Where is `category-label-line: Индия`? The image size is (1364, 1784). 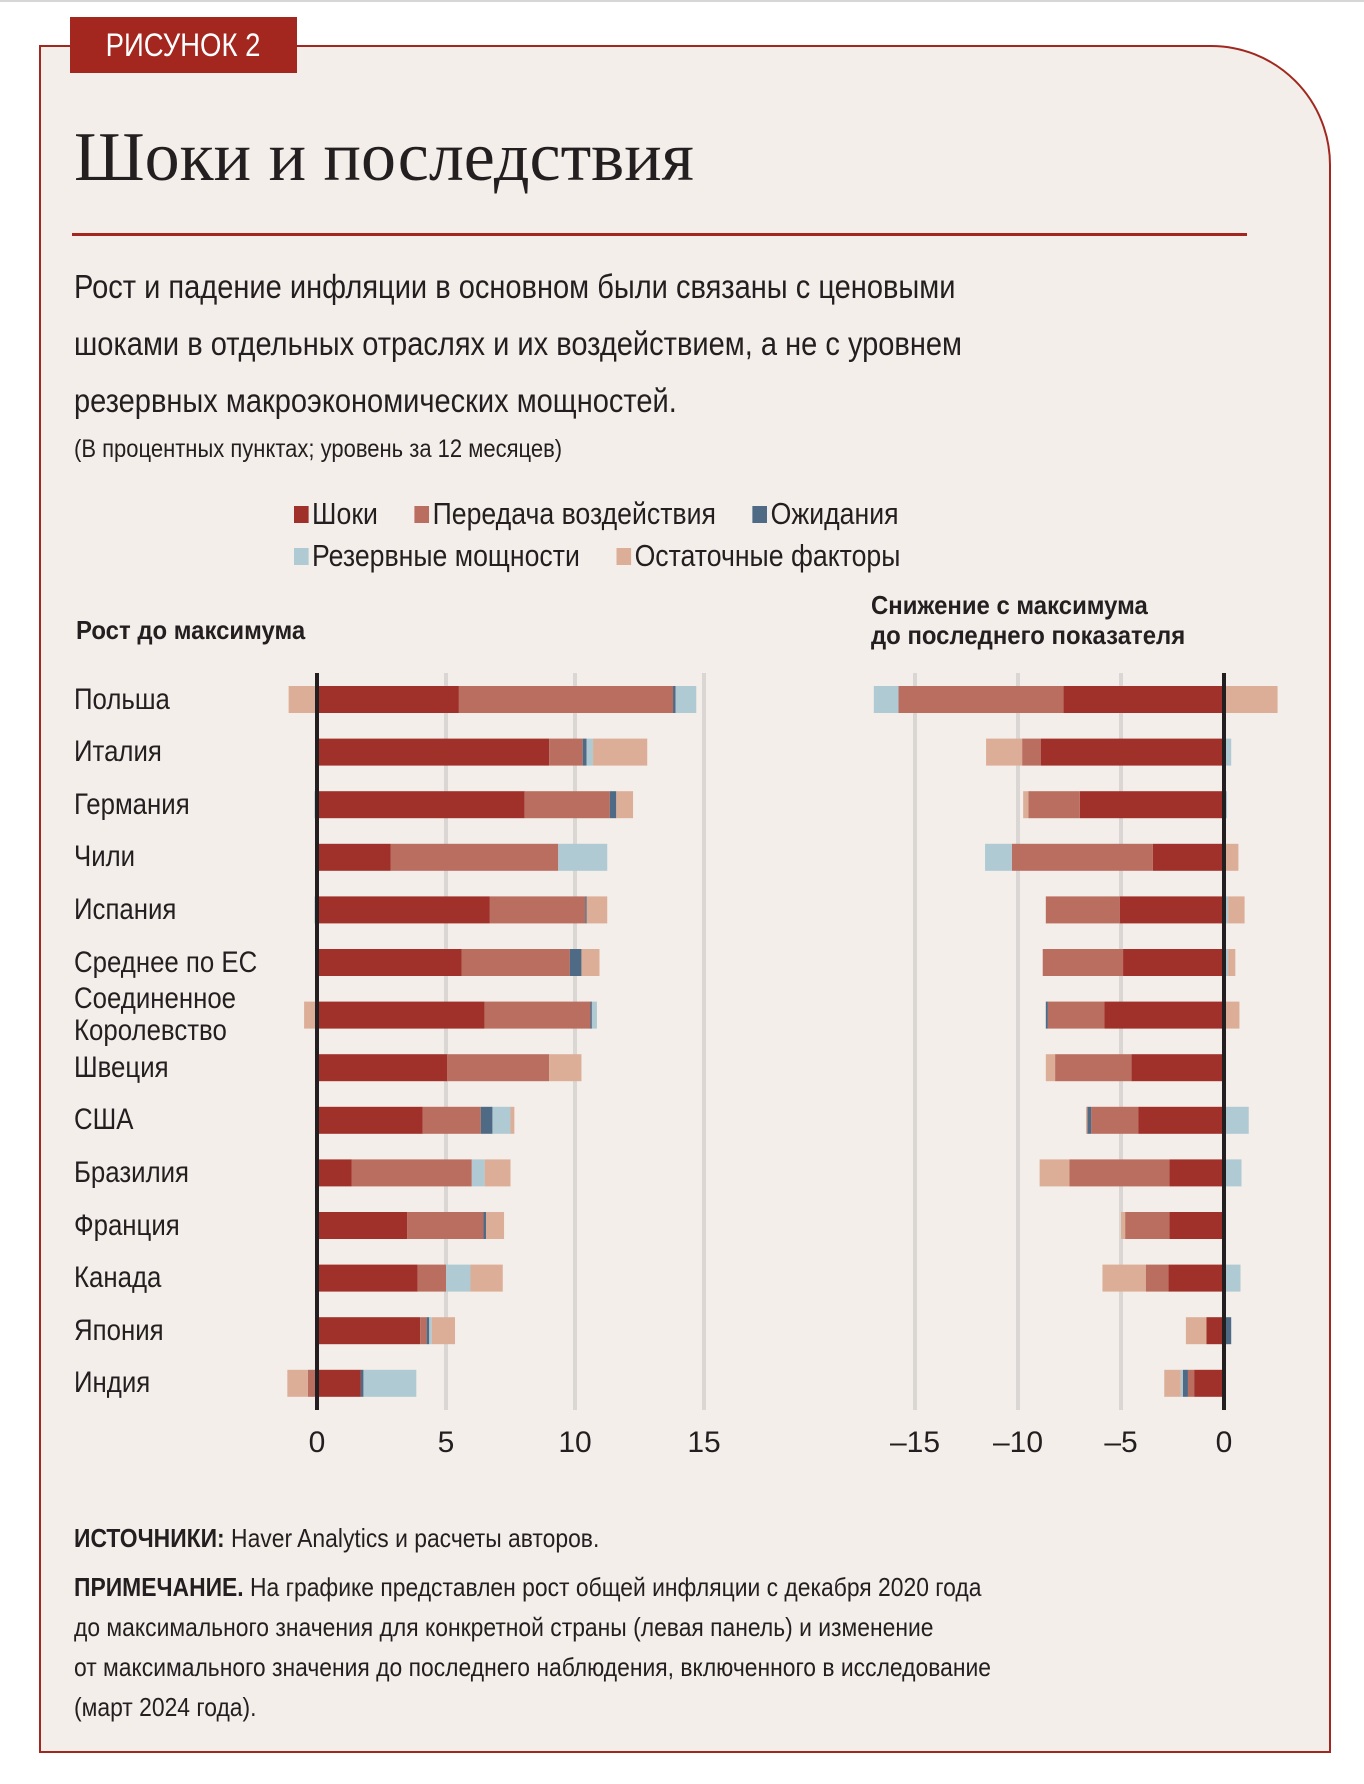 category-label-line: Индия is located at coordinates (112, 1383).